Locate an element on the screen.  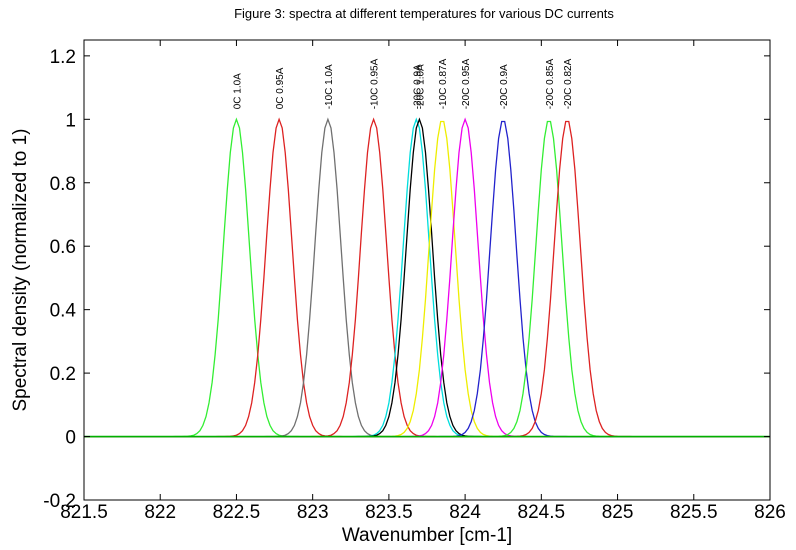
y-axis-title: Spectral density (normalized to 1) is located at coordinates (20, 269).